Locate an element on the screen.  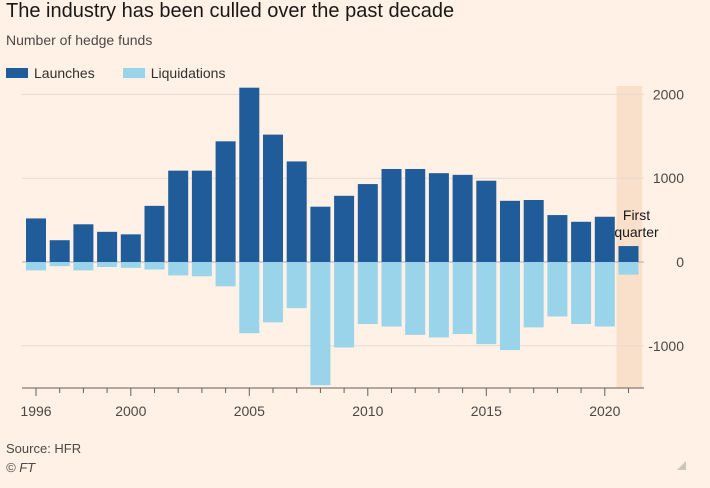
bar-launches-2002 is located at coordinates (178, 216).